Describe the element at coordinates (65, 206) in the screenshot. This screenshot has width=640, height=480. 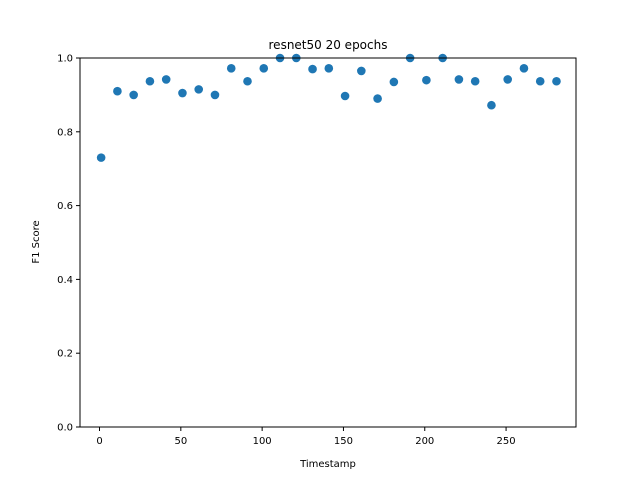
I see `y-tick-label: 0.6` at that location.